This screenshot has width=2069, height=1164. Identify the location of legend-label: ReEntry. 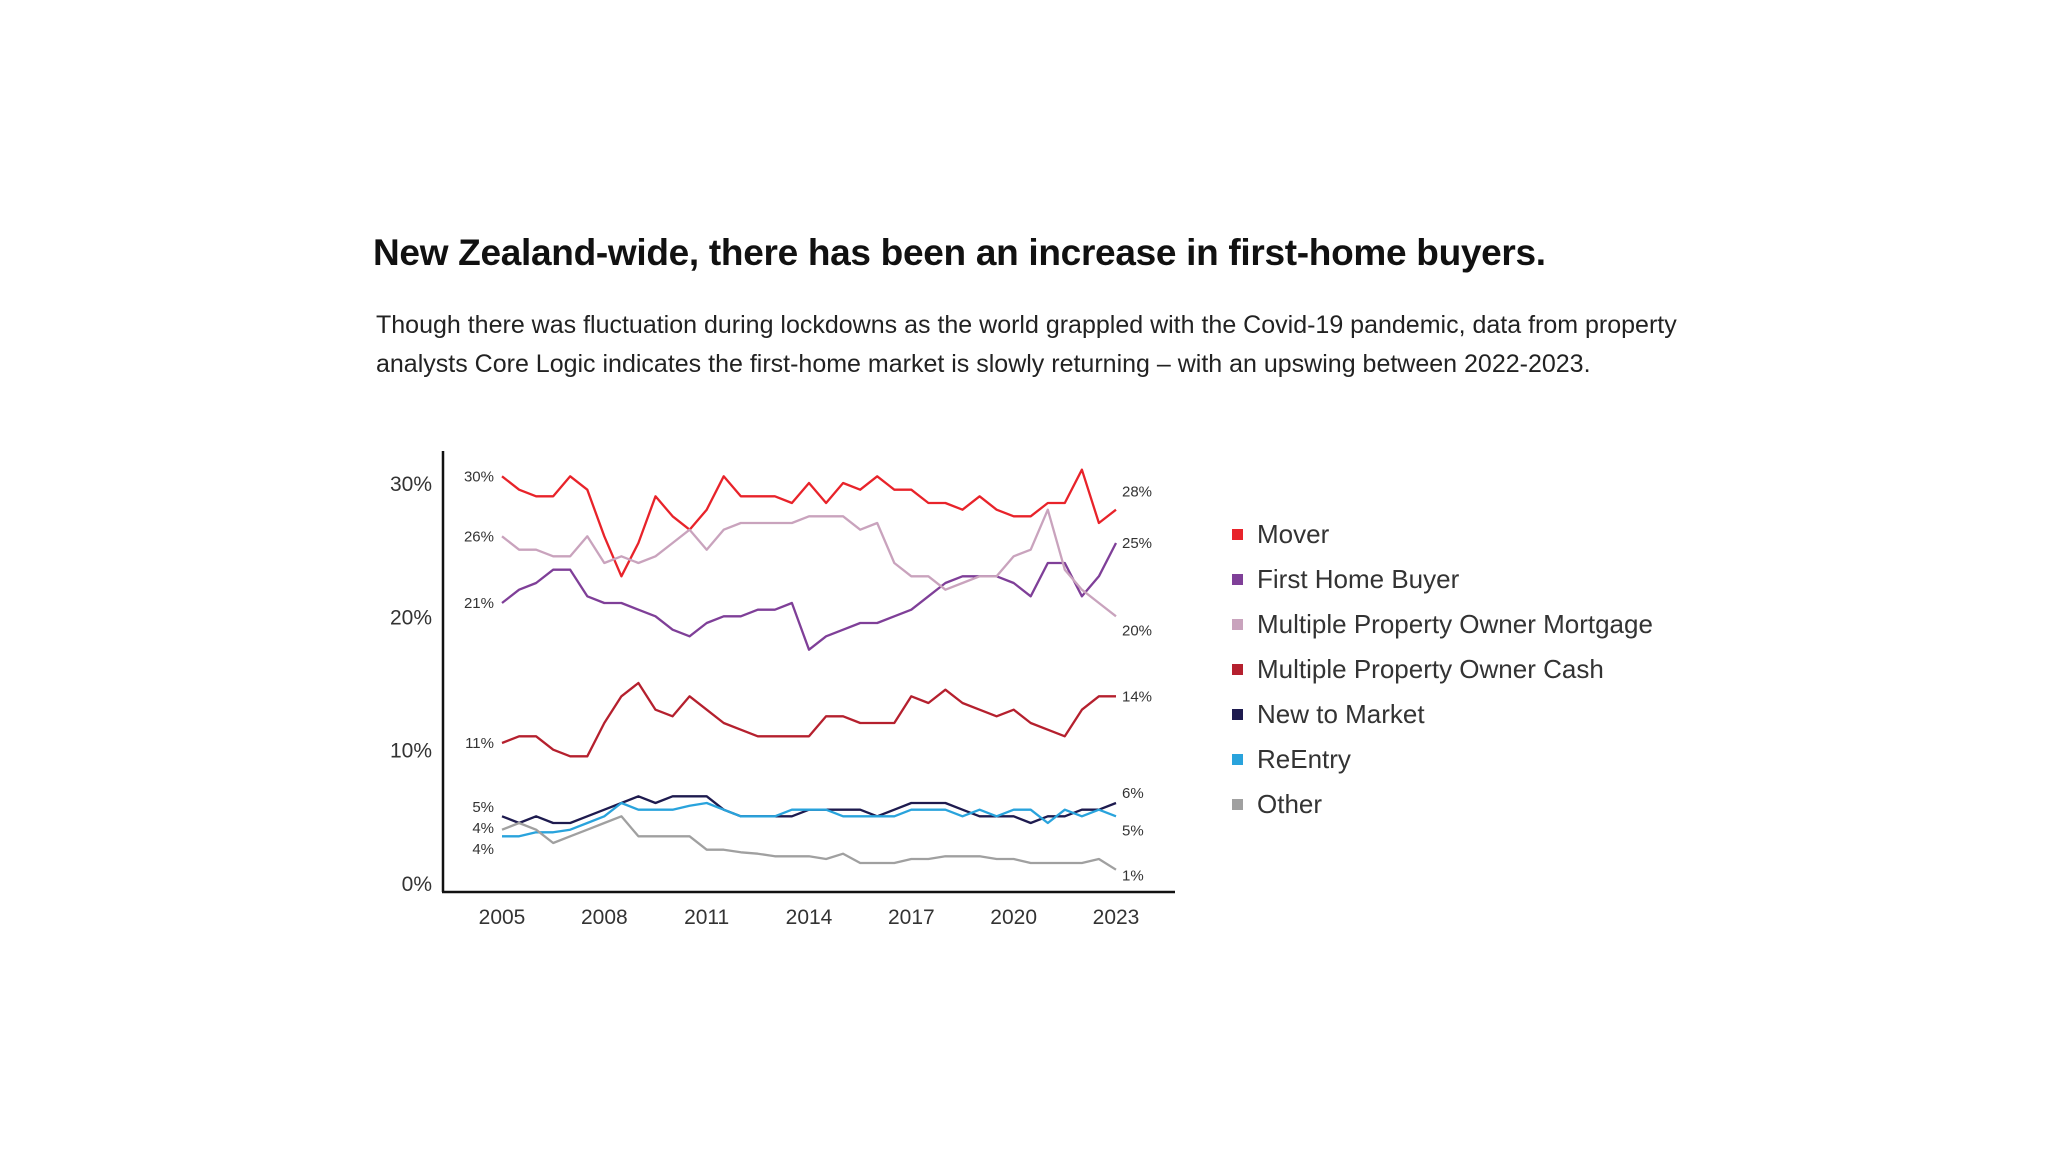
(1304, 759).